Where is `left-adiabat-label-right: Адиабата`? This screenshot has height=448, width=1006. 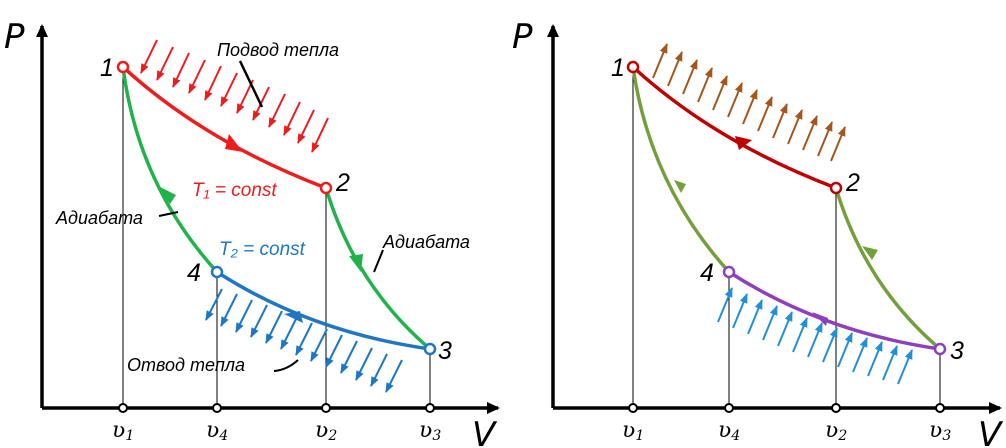 left-adiabat-label-right: Адиабата is located at coordinates (426, 242).